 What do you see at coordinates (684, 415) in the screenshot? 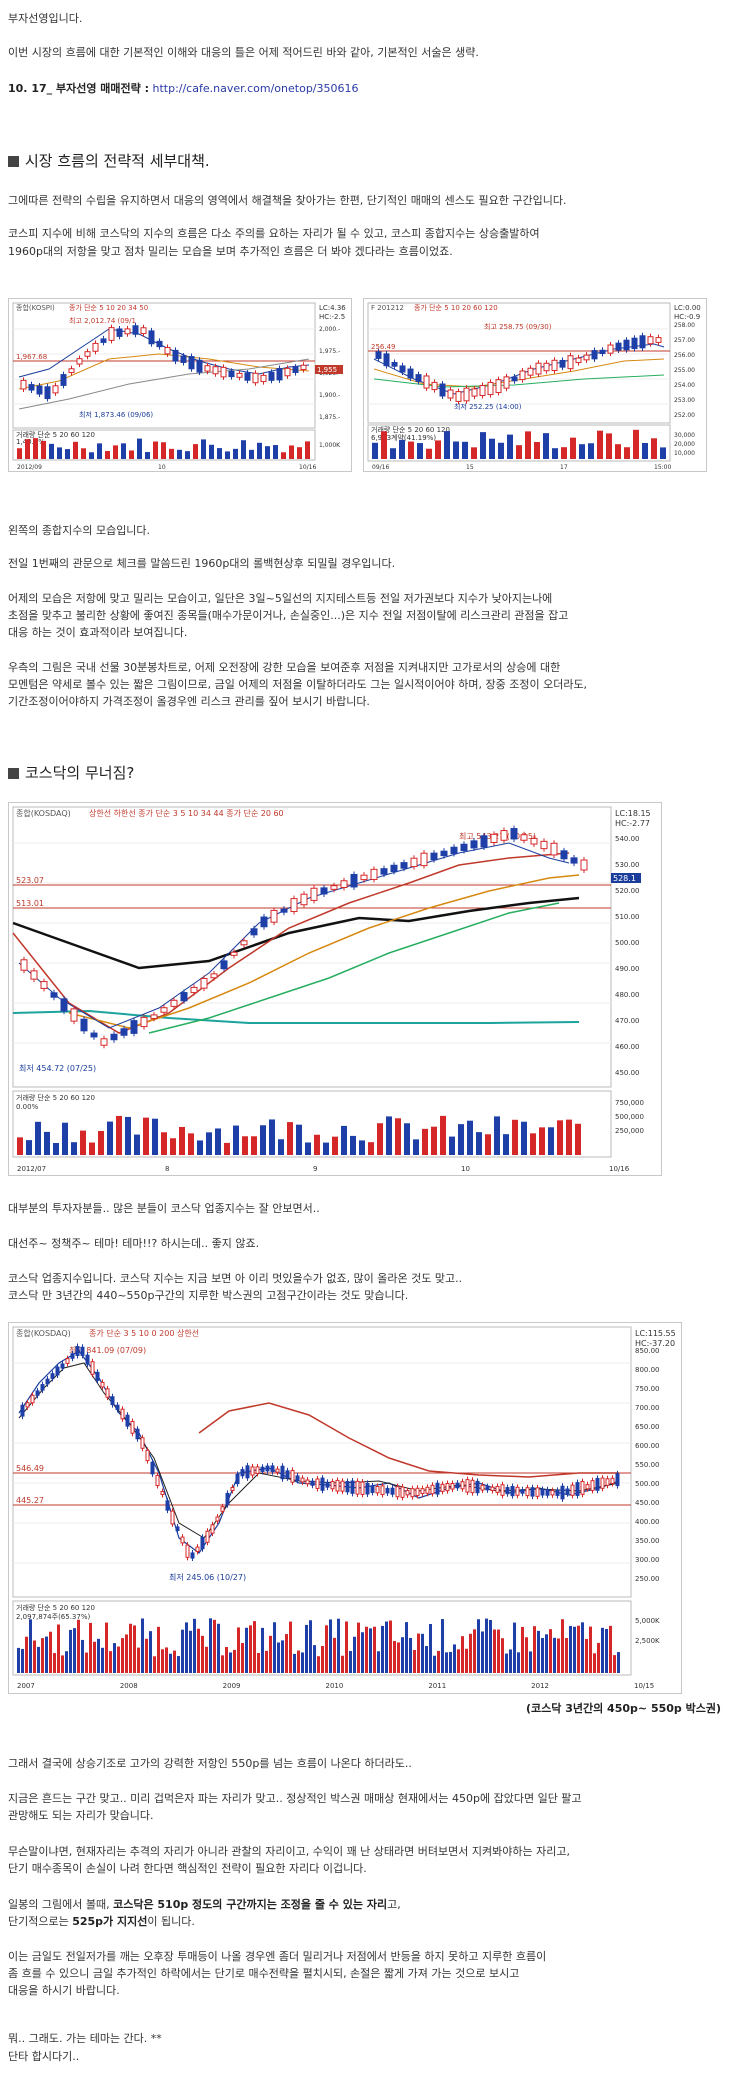
I see `futures-y-tick: 252.00` at bounding box center [684, 415].